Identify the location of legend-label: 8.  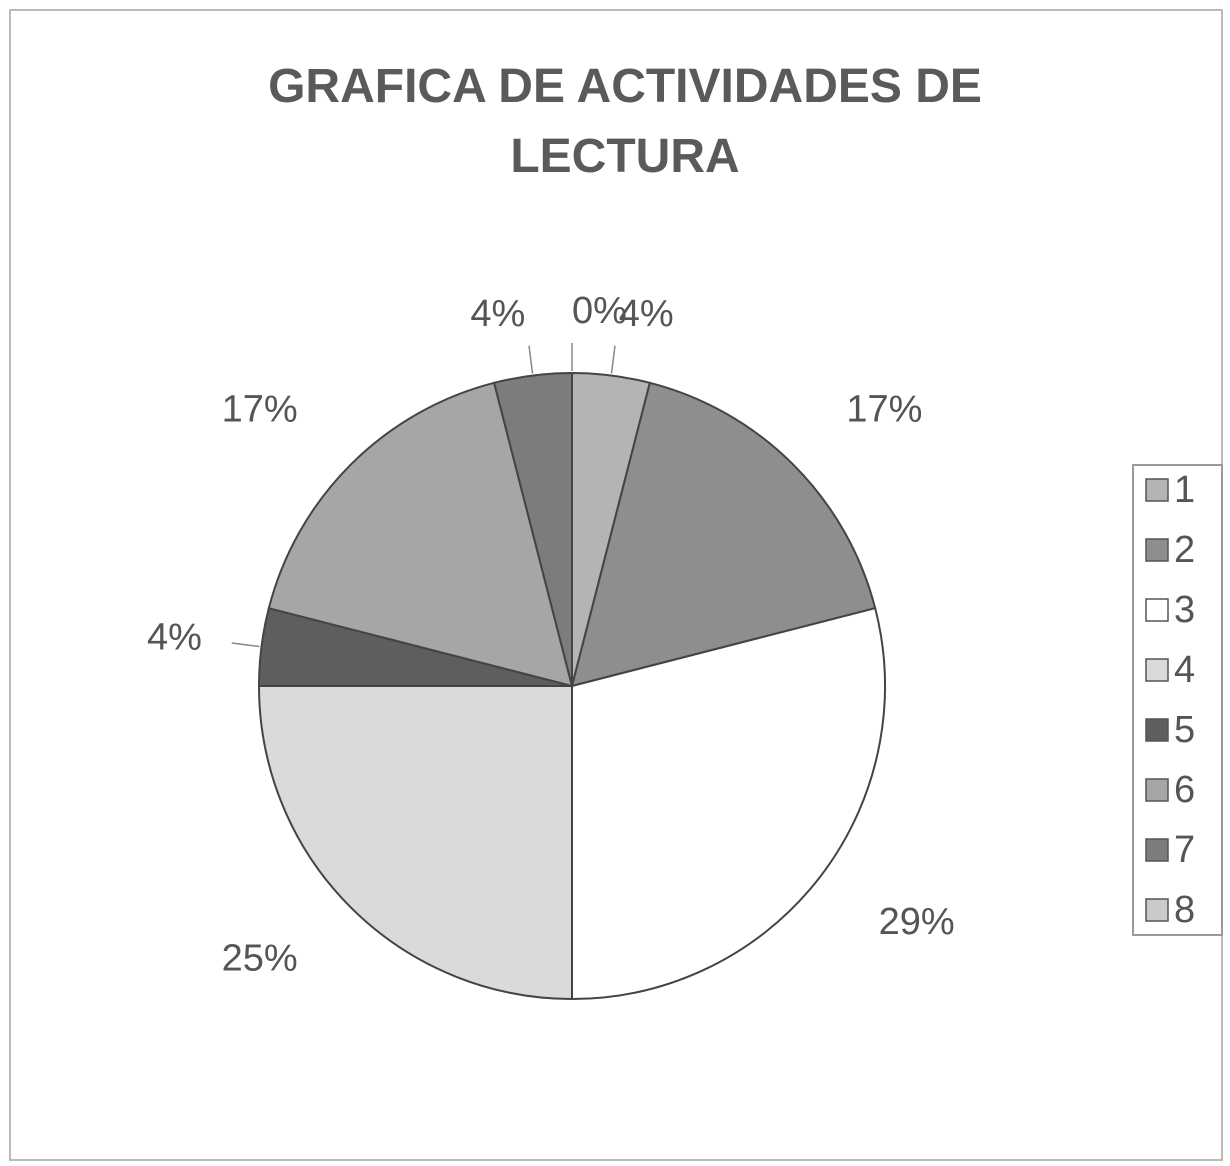
(1184, 910).